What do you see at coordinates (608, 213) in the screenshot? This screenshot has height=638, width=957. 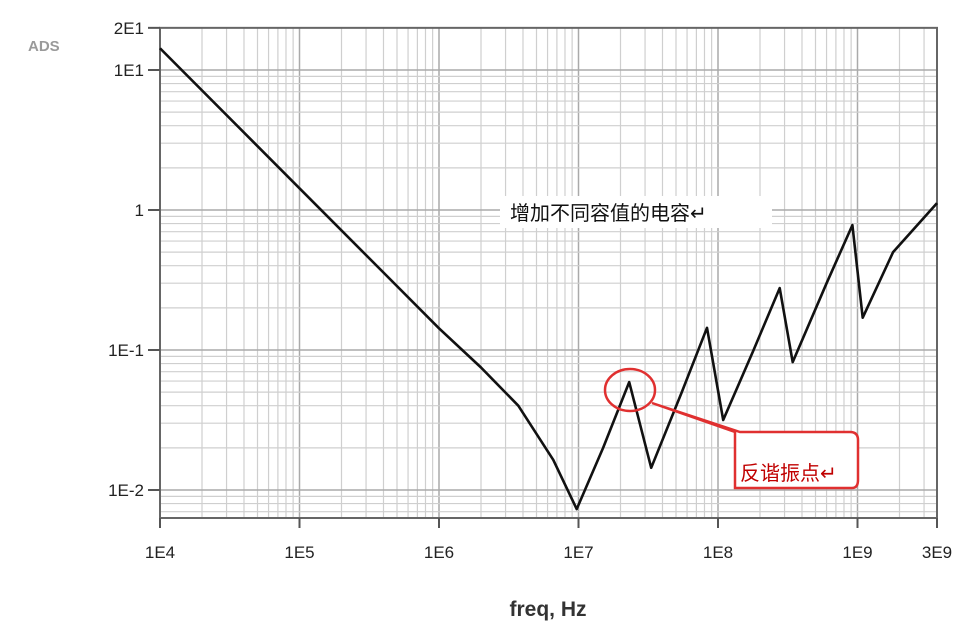 I see `annotation-note: 增加不同容值的电容↵` at bounding box center [608, 213].